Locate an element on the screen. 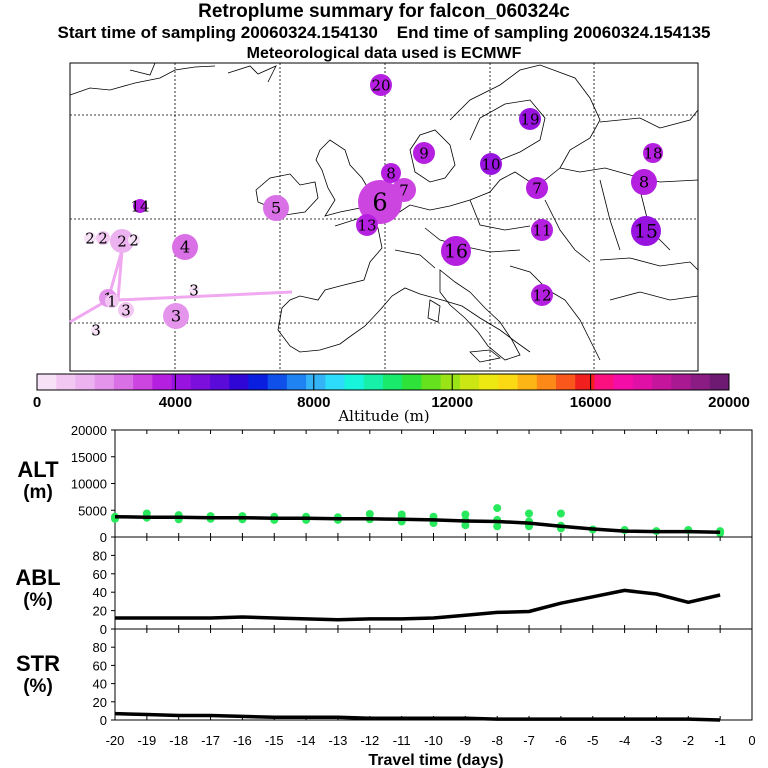 Image resolution: width=768 pixels, height=768 pixels. marker-9-circle is located at coordinates (424, 153).